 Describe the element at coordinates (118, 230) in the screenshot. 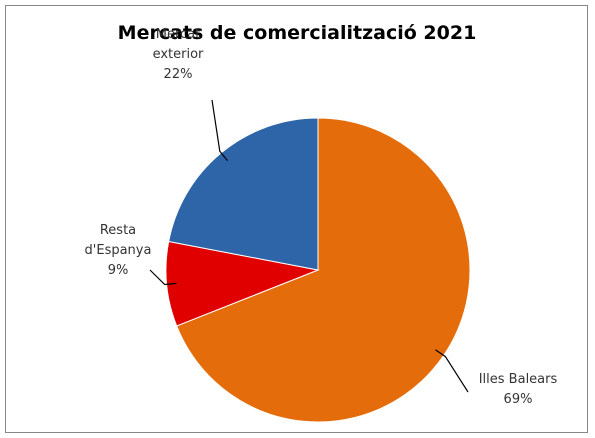

I see `slice-category-label: Resta` at that location.